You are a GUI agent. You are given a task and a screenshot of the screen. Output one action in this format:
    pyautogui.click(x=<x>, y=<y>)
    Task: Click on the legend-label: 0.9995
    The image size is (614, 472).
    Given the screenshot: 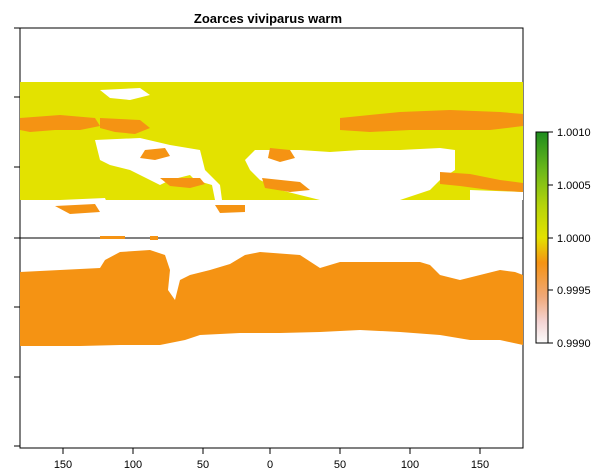 What is the action you would take?
    pyautogui.click(x=574, y=291)
    